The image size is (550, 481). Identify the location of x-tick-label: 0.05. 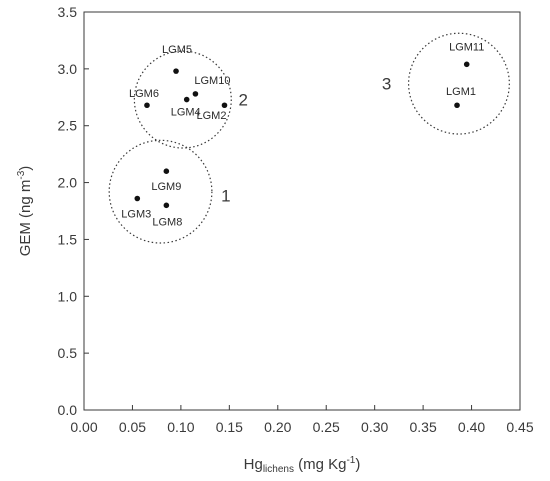
(132, 427).